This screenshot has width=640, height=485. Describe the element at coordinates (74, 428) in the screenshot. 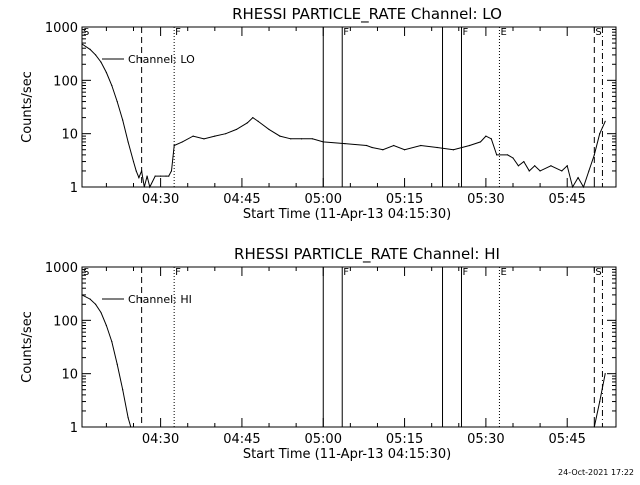

I see `chart-2-ytick-label: 1` at that location.